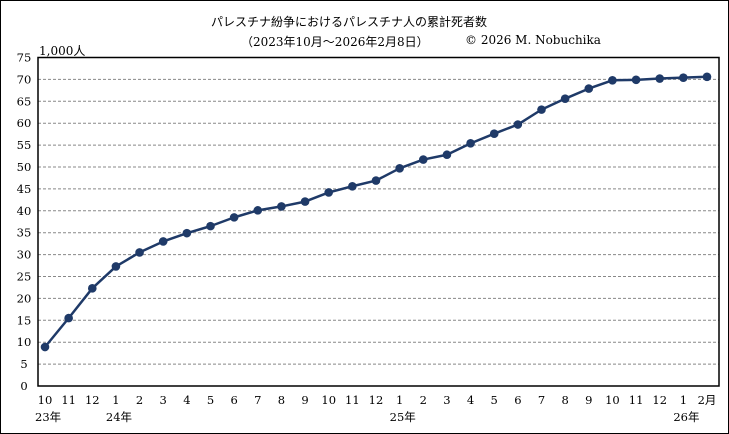 Image resolution: width=729 pixels, height=434 pixels. Describe the element at coordinates (24, 233) in the screenshot. I see `y-tick-label: 35` at that location.